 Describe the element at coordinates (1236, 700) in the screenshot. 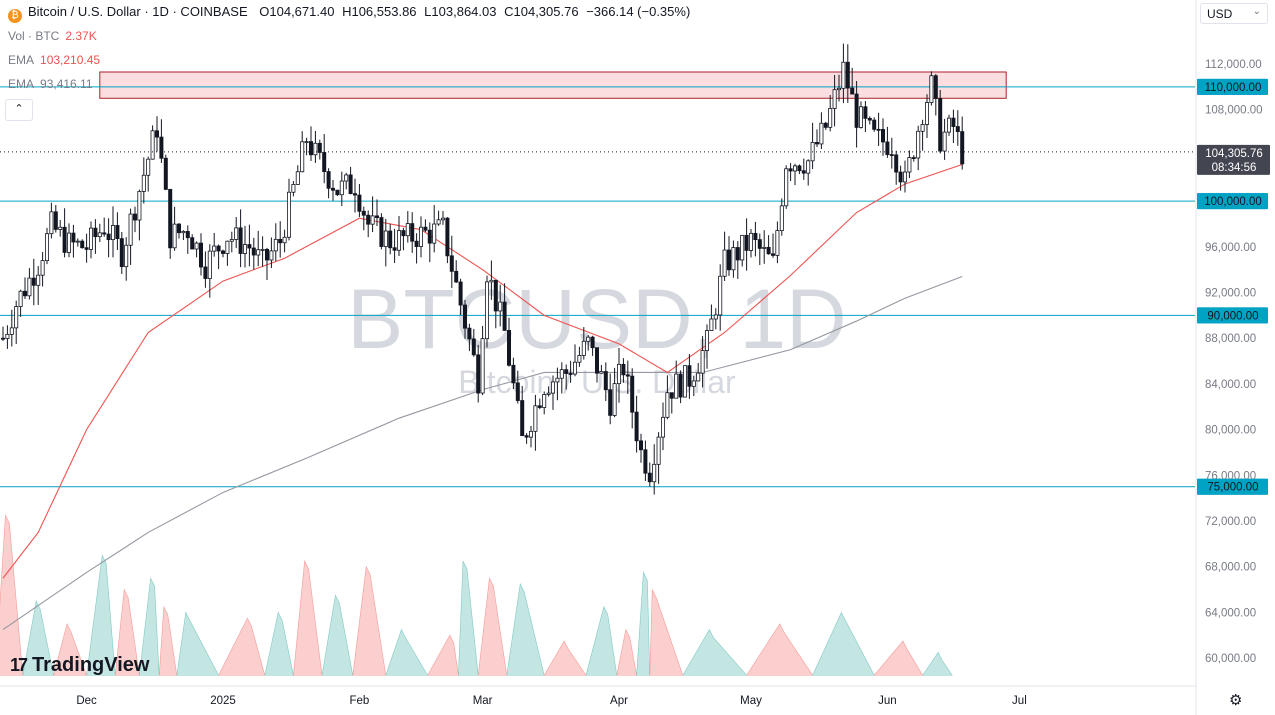

I see `settings-icon: ⚙` at that location.